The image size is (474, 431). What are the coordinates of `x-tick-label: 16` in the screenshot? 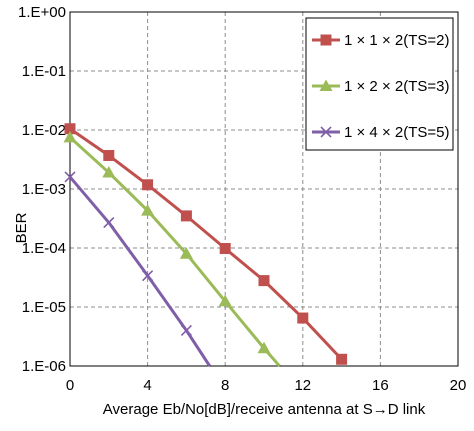 It's located at (380, 385).